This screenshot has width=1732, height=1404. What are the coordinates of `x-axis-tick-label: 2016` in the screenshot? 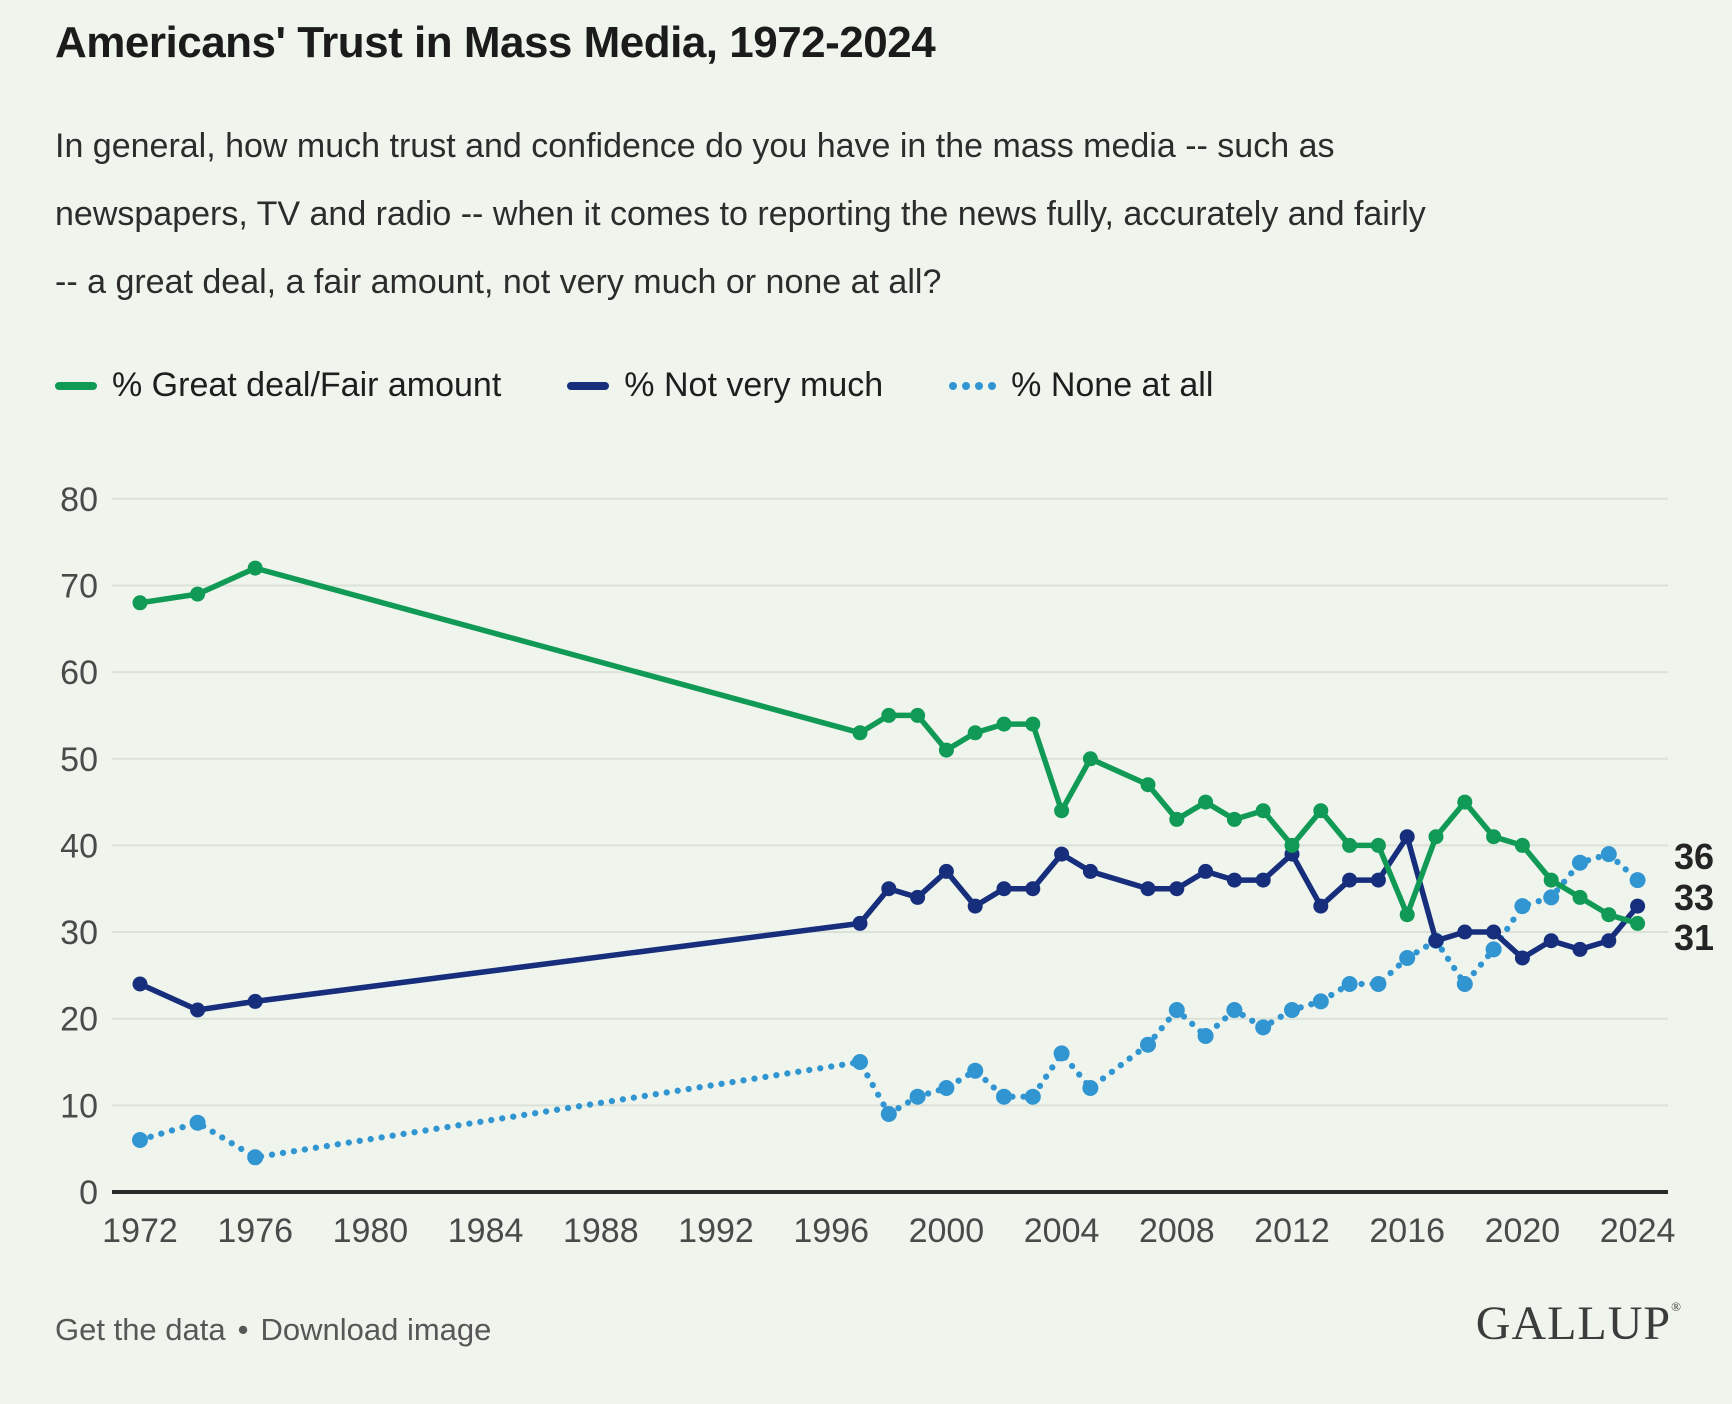 It's located at (1407, 1231).